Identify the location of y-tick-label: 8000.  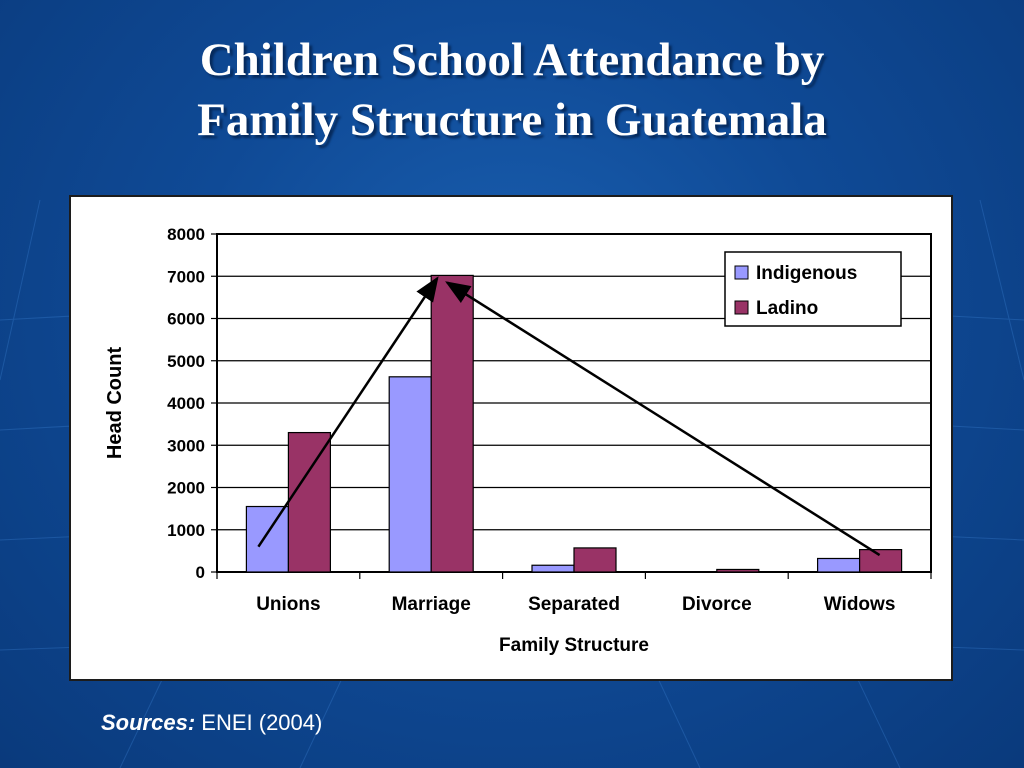
(186, 234).